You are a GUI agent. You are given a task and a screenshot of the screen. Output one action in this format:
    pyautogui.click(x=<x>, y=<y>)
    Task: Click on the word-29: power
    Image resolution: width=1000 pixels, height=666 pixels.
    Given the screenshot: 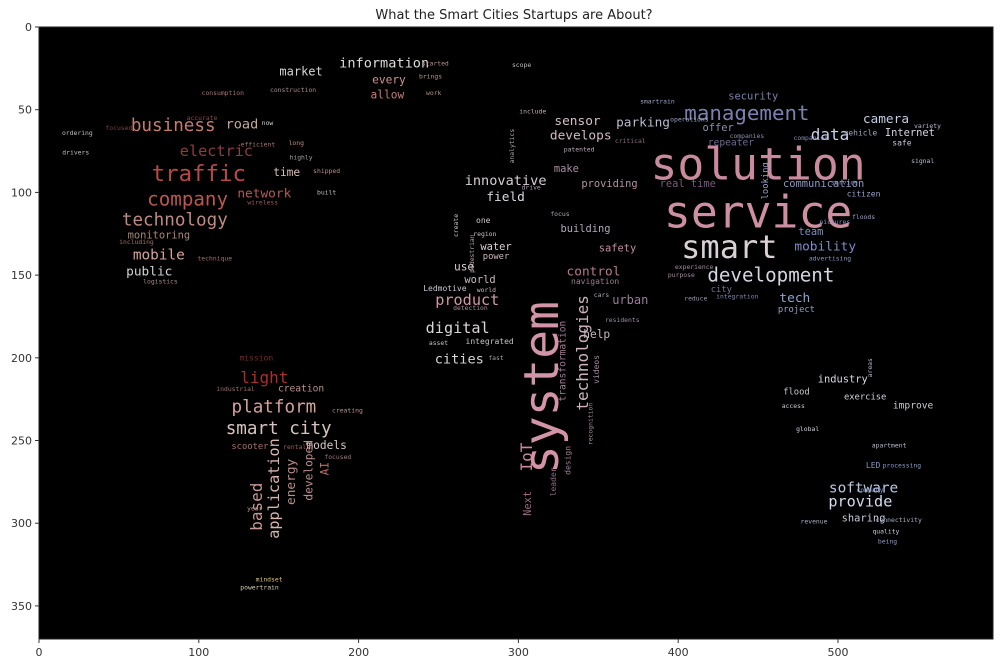 What is the action you would take?
    pyautogui.click(x=496, y=257)
    